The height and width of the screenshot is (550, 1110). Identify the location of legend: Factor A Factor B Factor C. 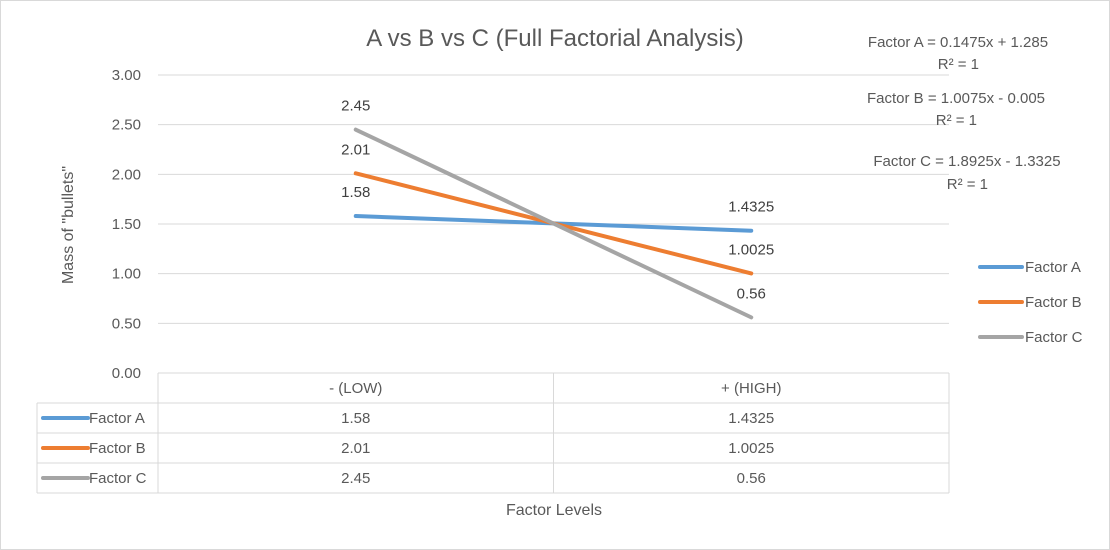
(1030, 302).